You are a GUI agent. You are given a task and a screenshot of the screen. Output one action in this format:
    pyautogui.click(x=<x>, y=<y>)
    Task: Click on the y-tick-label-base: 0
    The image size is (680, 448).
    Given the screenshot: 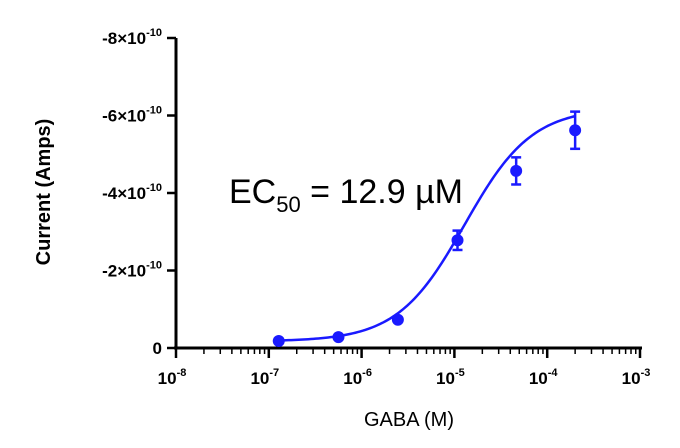 What is the action you would take?
    pyautogui.click(x=157, y=348)
    